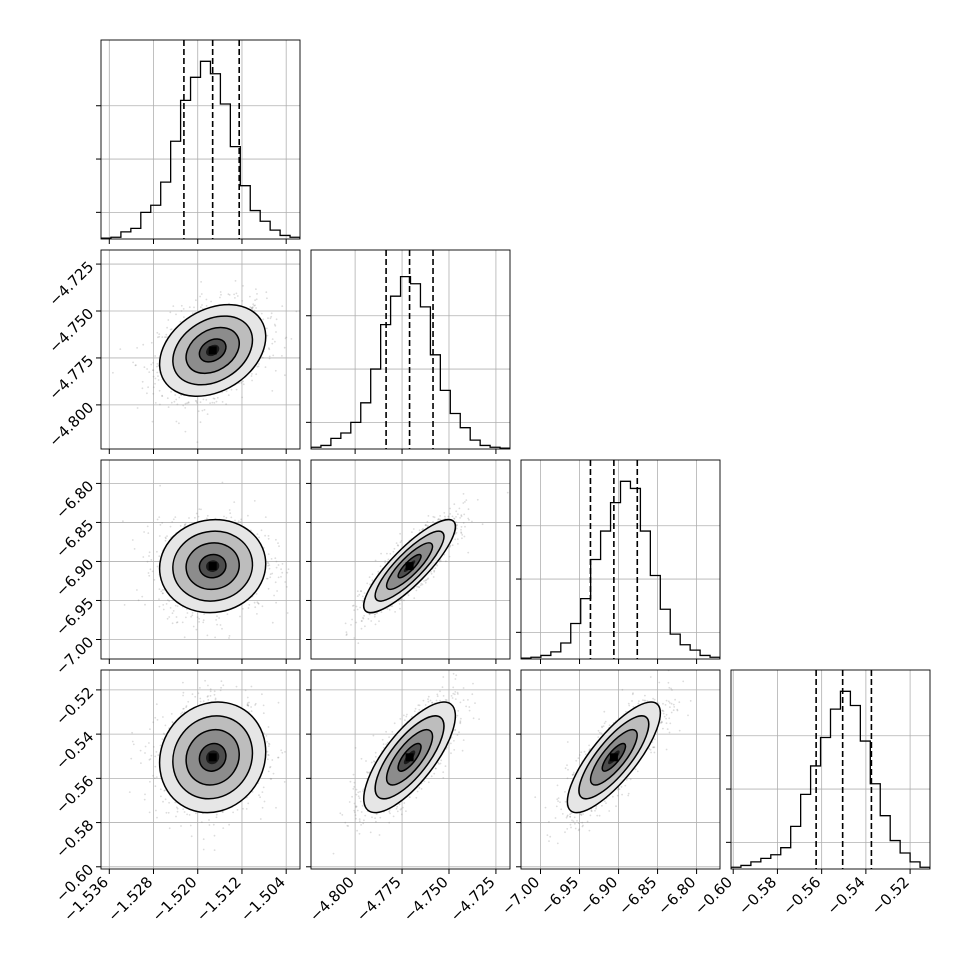 This screenshot has height=970, width=970. What do you see at coordinates (212, 350) in the screenshot?
I see `density-peak` at bounding box center [212, 350].